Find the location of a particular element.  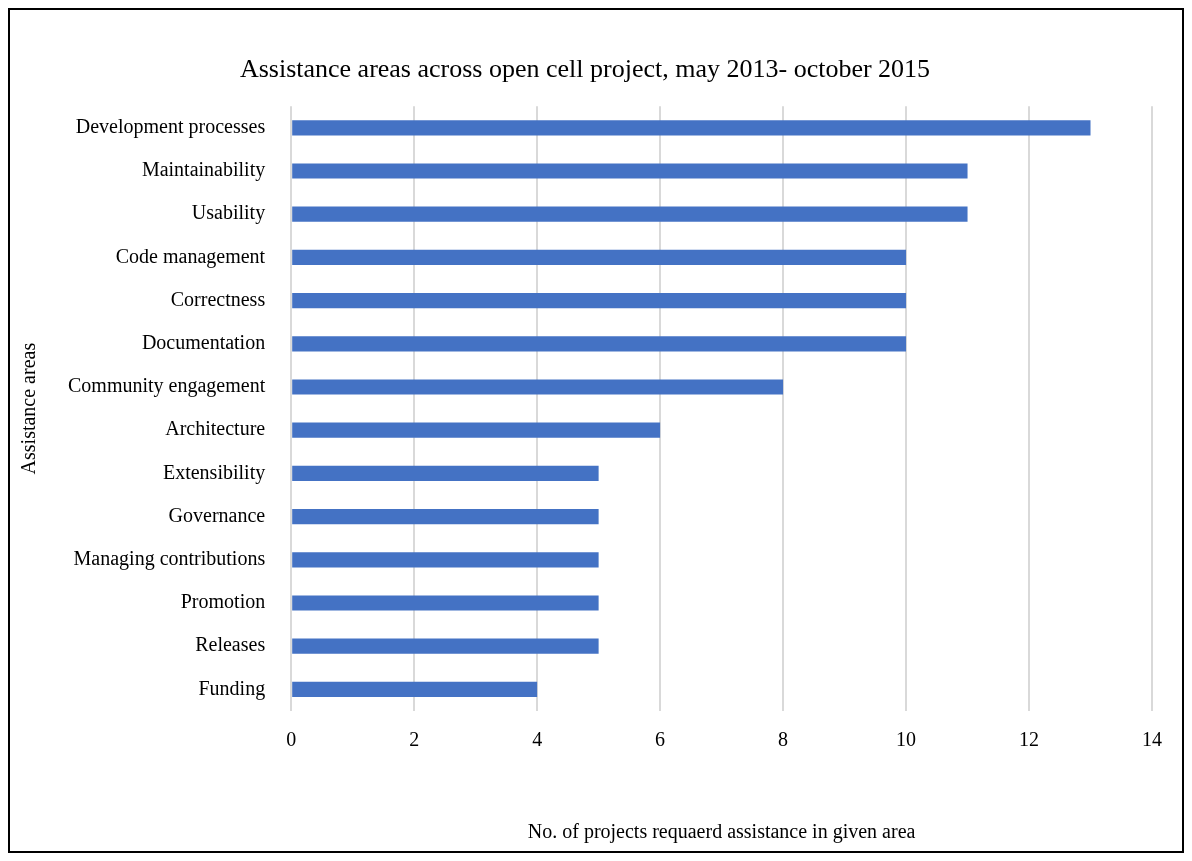

chart-title: Assistance areas across open cell project, may 2013- october 2015 is located at coordinates (585, 69).